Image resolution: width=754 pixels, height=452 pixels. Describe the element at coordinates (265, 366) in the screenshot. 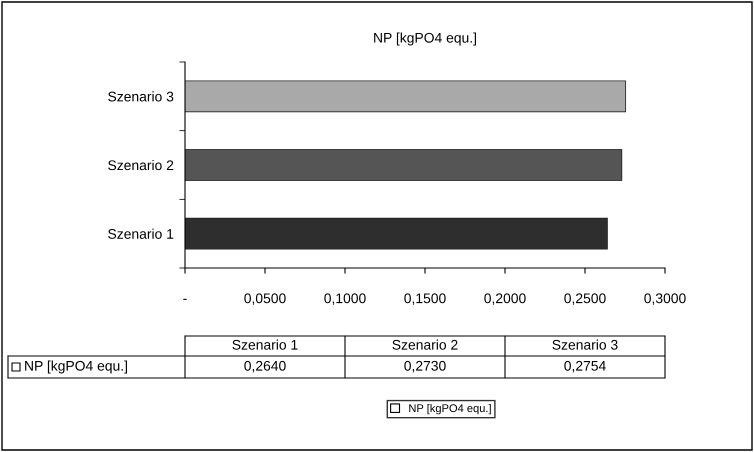

I see `text: 0,2640` at that location.